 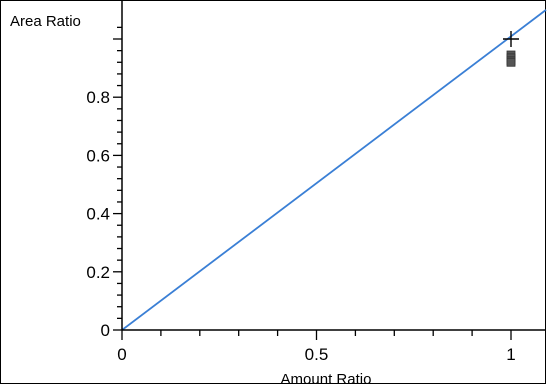 What do you see at coordinates (326, 378) in the screenshot?
I see `x-axis-title: Amount Ratio` at bounding box center [326, 378].